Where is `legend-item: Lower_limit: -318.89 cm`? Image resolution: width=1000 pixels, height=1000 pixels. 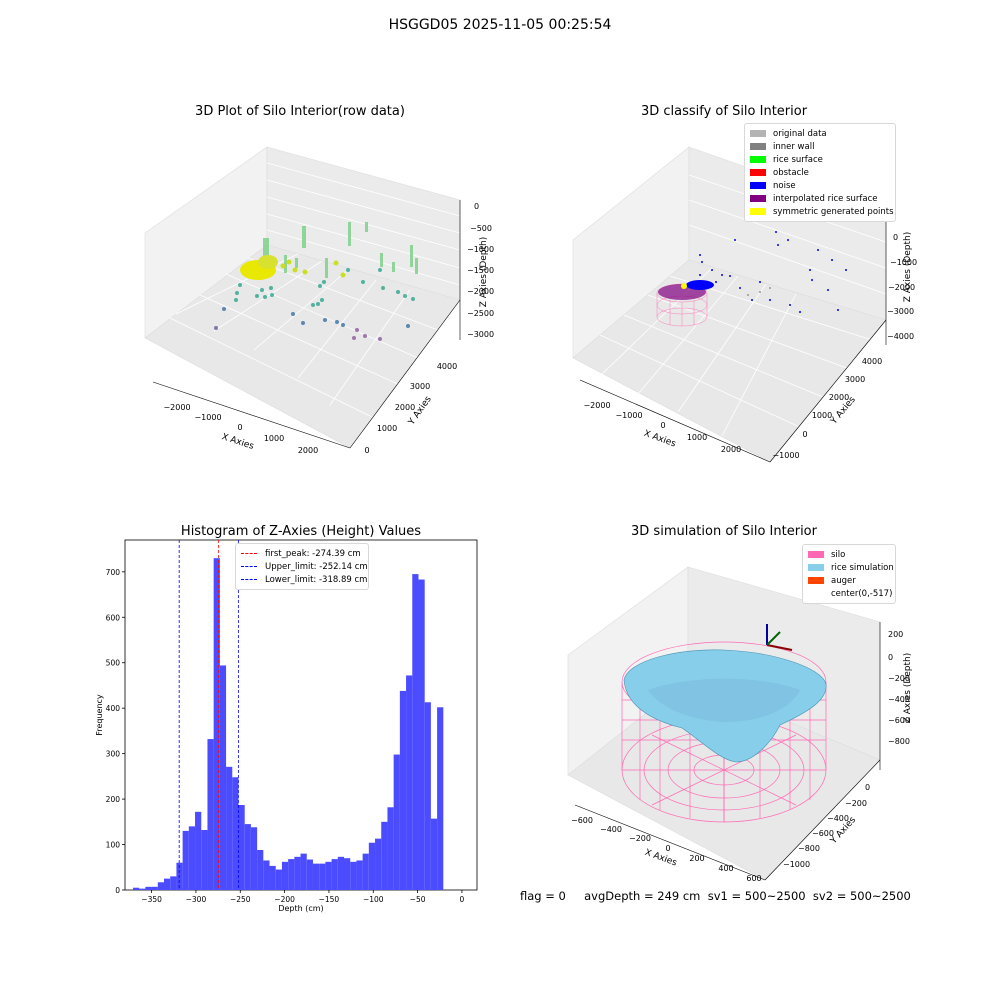
legend-item: Lower_limit: -318.89 cm is located at coordinates (304, 579).